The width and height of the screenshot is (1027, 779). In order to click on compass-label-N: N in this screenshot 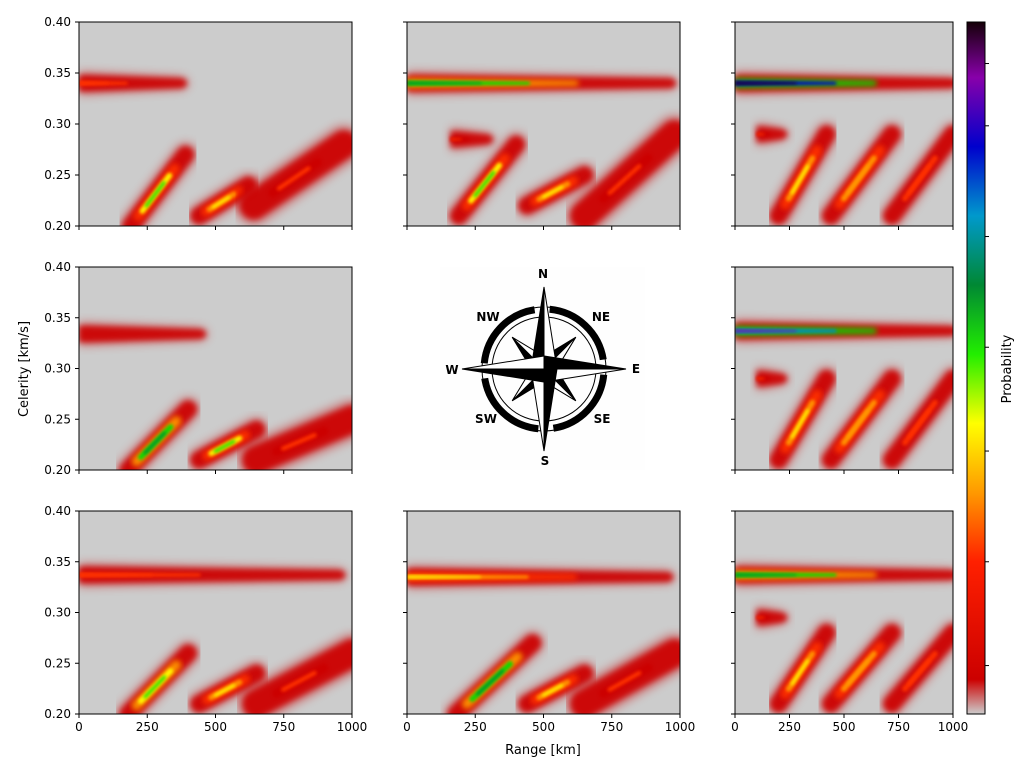, I will do `click(543, 274)`.